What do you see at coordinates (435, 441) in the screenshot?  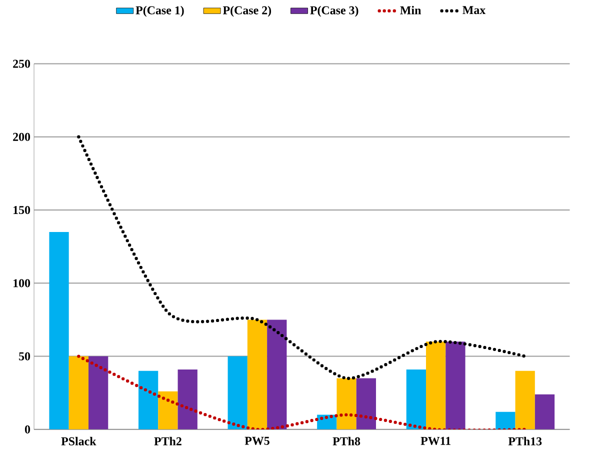 I see `x-tick-label: PW11` at bounding box center [435, 441].